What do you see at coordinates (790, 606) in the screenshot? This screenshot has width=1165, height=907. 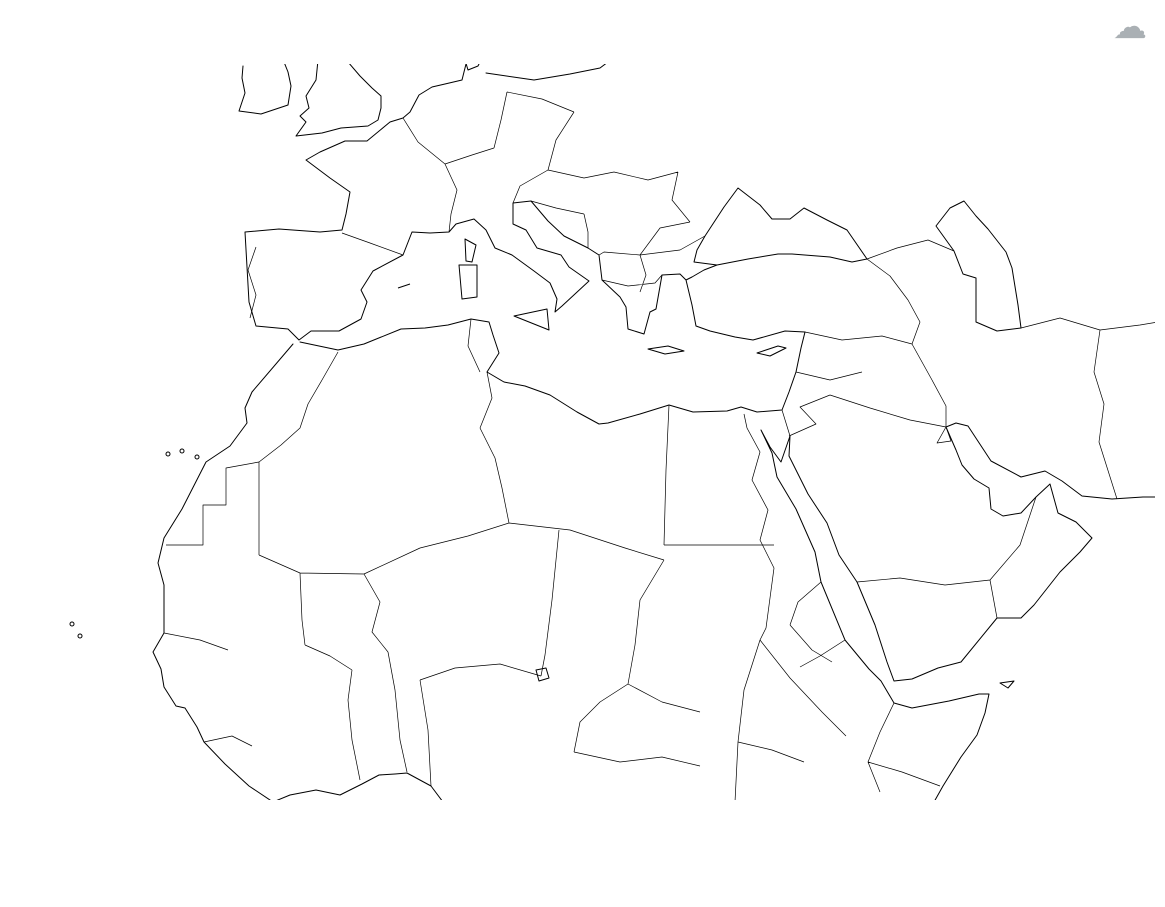 I see `rivers` at bounding box center [790, 606].